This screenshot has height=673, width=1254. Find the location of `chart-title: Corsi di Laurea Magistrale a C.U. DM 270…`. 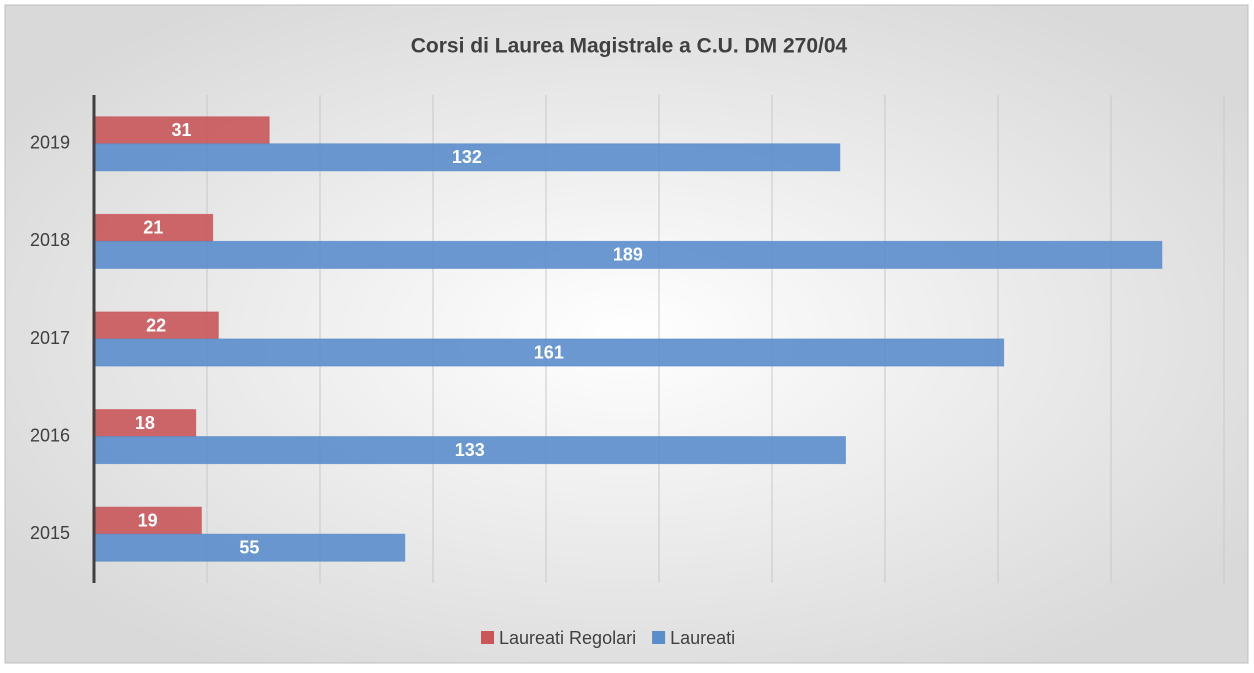

chart-title: Corsi di Laurea Magistrale a C.U. DM 270… is located at coordinates (629, 46).